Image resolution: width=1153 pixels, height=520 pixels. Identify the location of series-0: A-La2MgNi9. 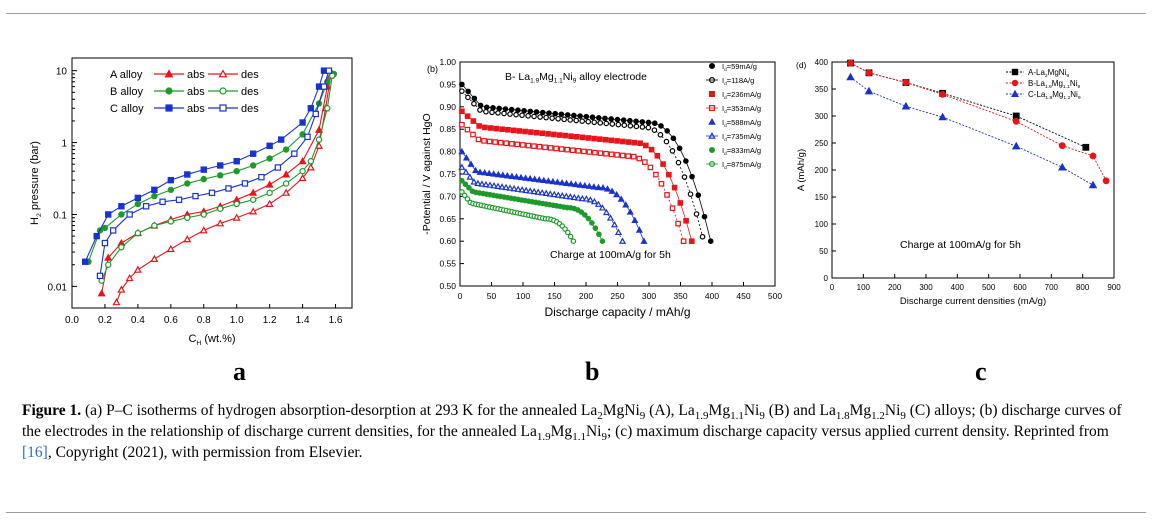
(968, 105).